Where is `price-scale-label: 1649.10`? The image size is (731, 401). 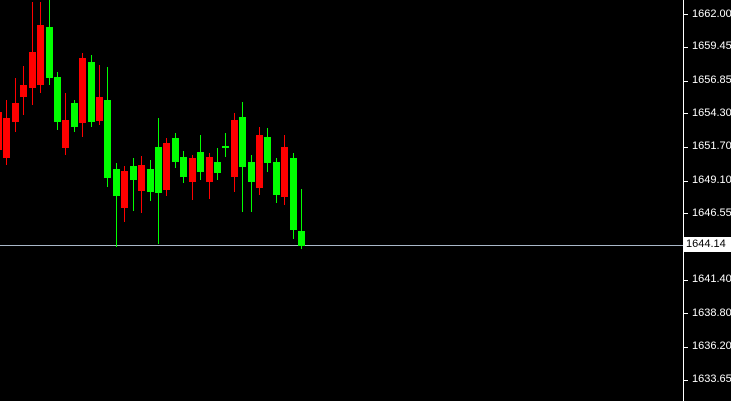 price-scale-label: 1649.10 is located at coordinates (711, 180).